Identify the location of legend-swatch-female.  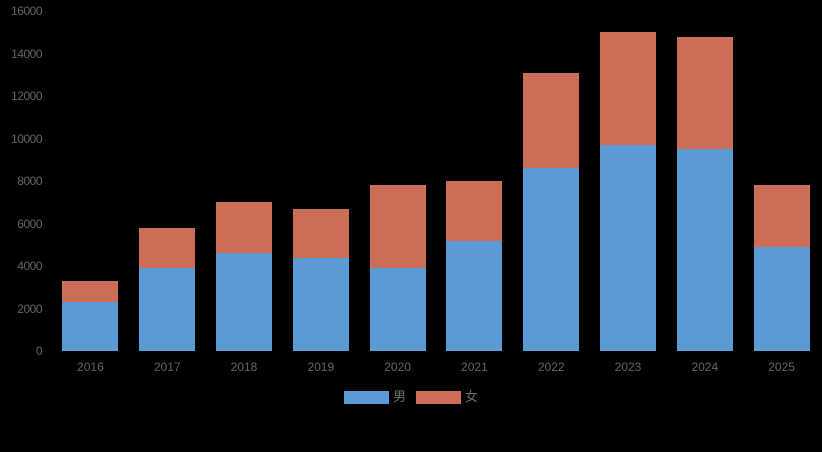
(438, 397).